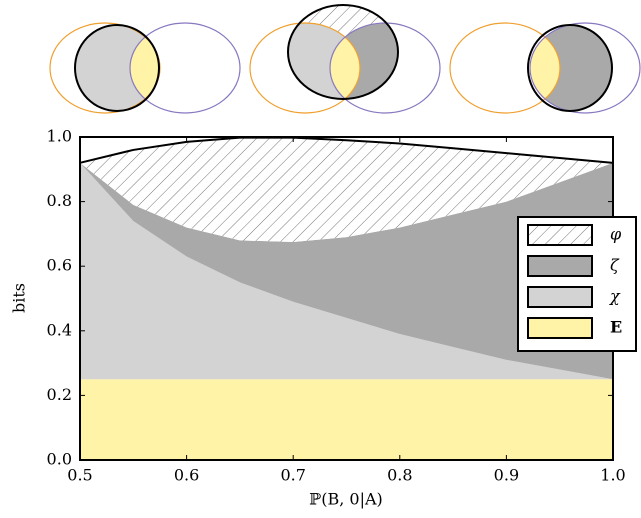 The image size is (641, 518). What do you see at coordinates (59, 200) in the screenshot?
I see `y-tick-label: 0.8` at bounding box center [59, 200].